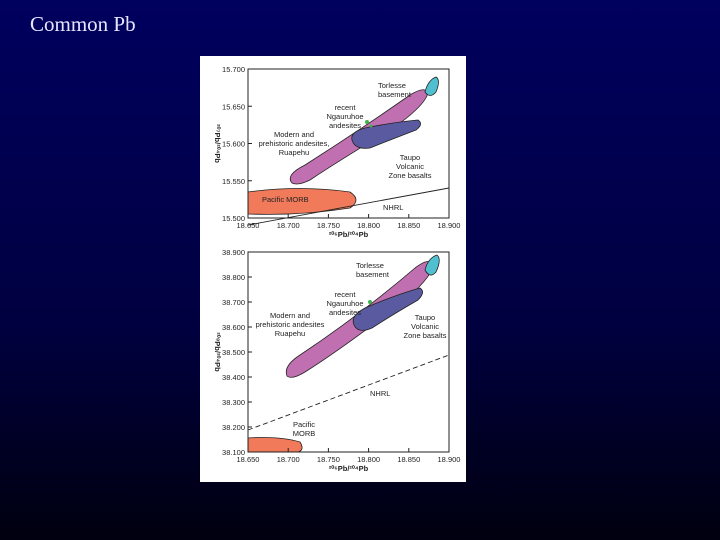 Image resolution: width=720 pixels, height=540 pixels. Describe the element at coordinates (233, 181) in the screenshot. I see `y-tick-label: 15.550` at that location.